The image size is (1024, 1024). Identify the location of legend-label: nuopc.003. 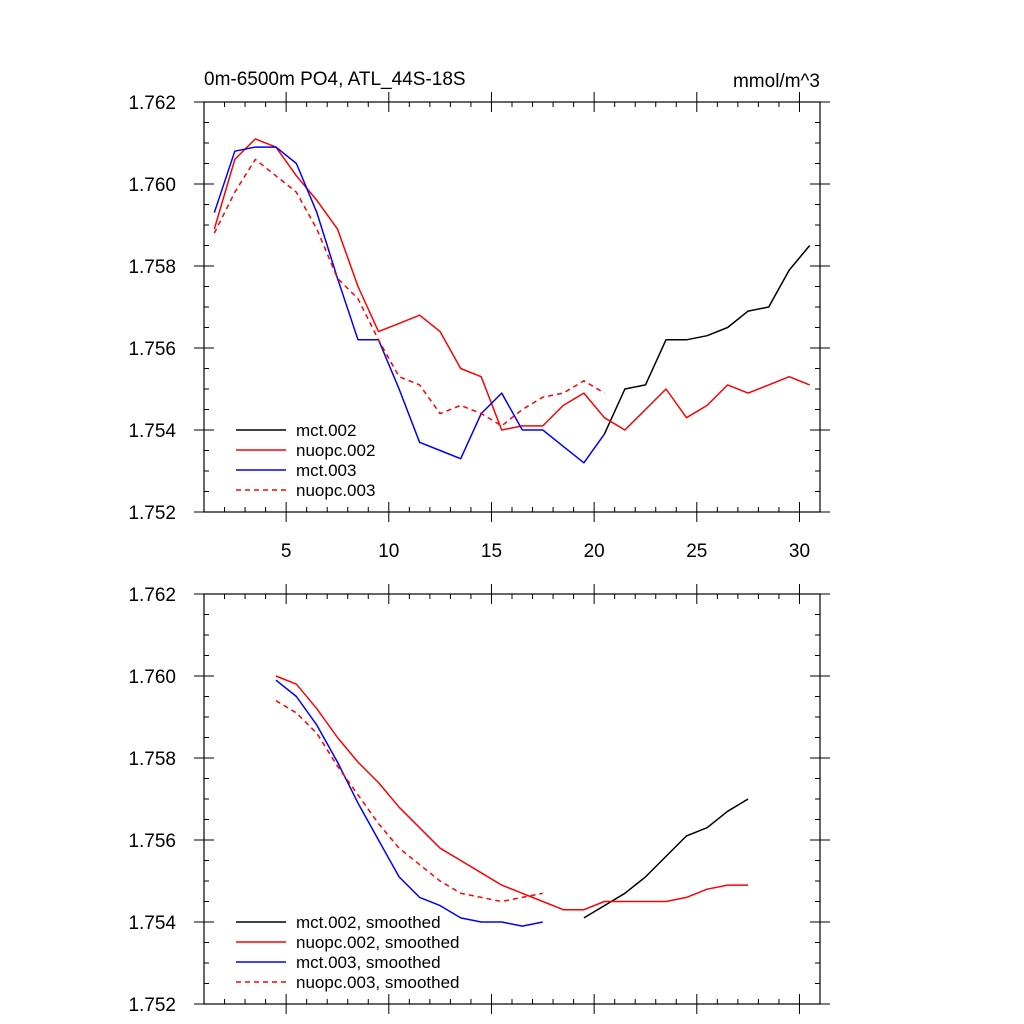
(335, 490).